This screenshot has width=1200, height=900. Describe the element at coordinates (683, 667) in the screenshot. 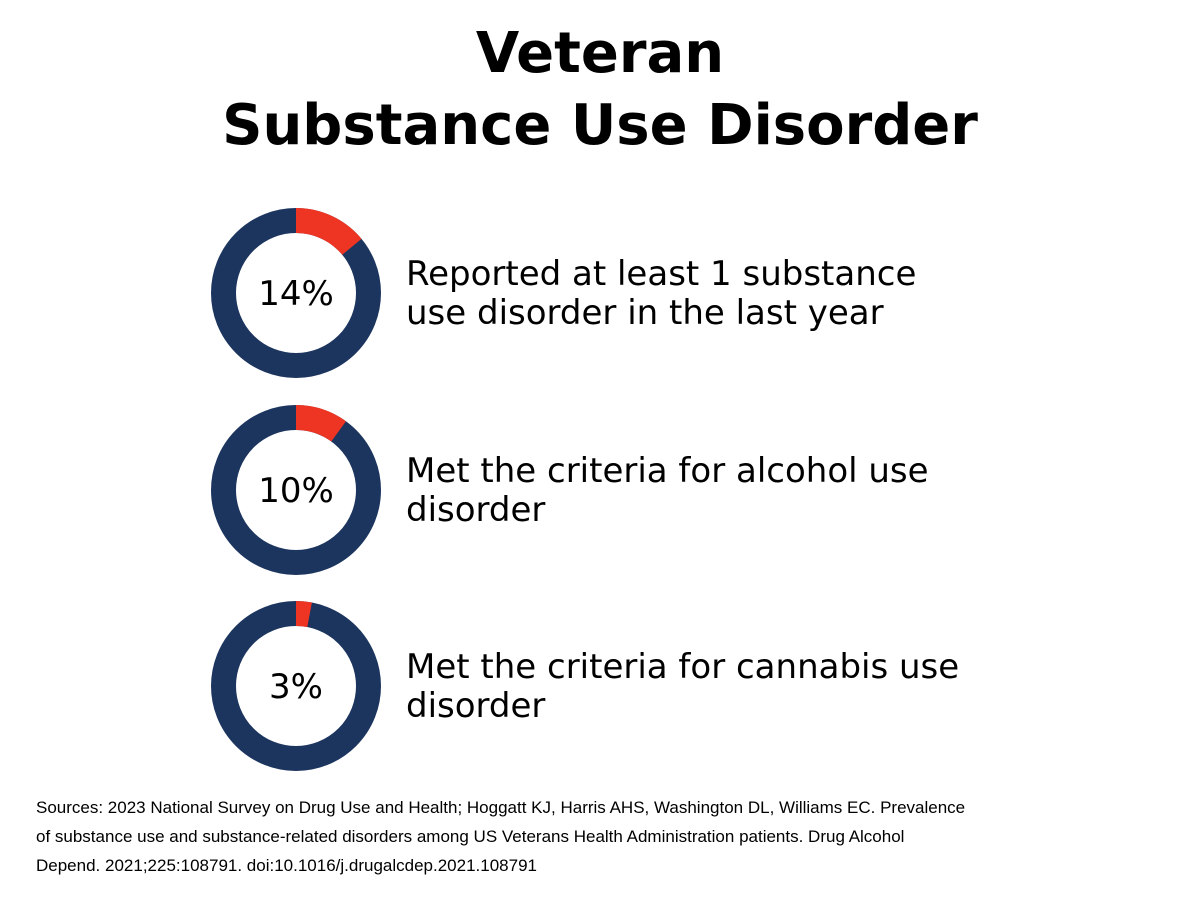

I see `description-line: Met the criteria for cannabis use` at that location.